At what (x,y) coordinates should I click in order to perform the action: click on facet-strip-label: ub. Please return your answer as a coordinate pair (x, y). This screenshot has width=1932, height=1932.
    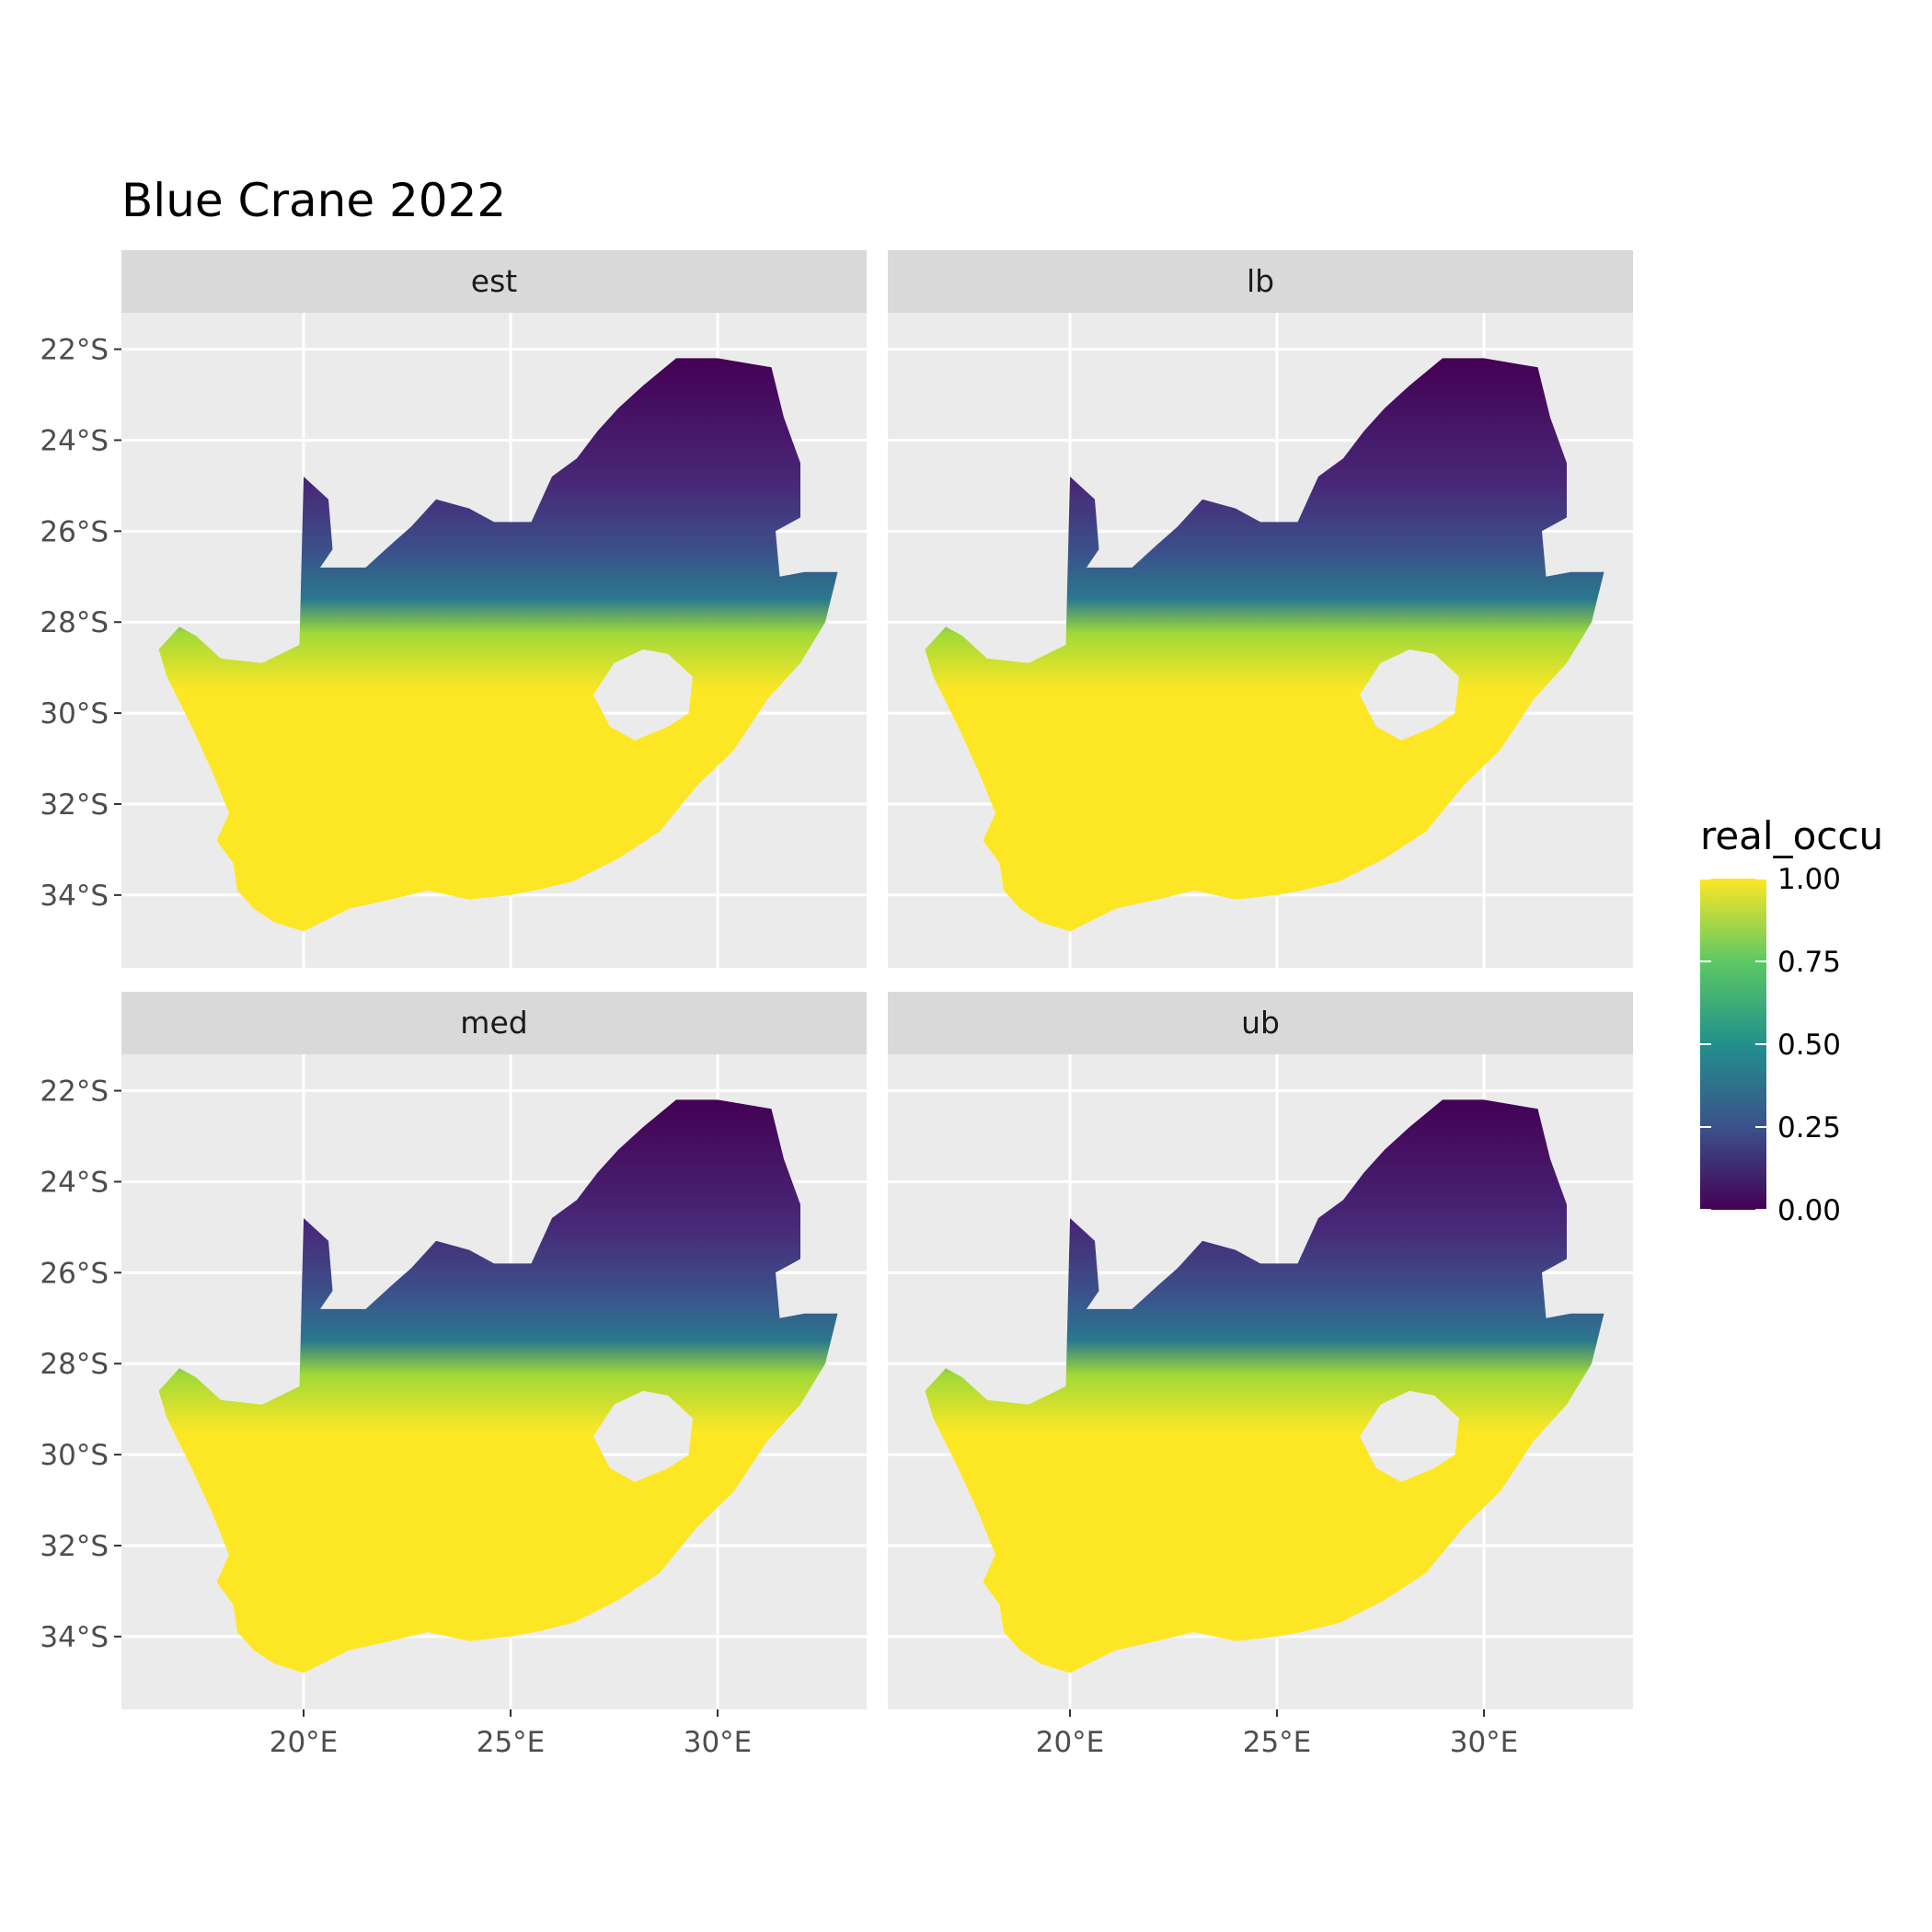
    Looking at the image, I should click on (1260, 1023).